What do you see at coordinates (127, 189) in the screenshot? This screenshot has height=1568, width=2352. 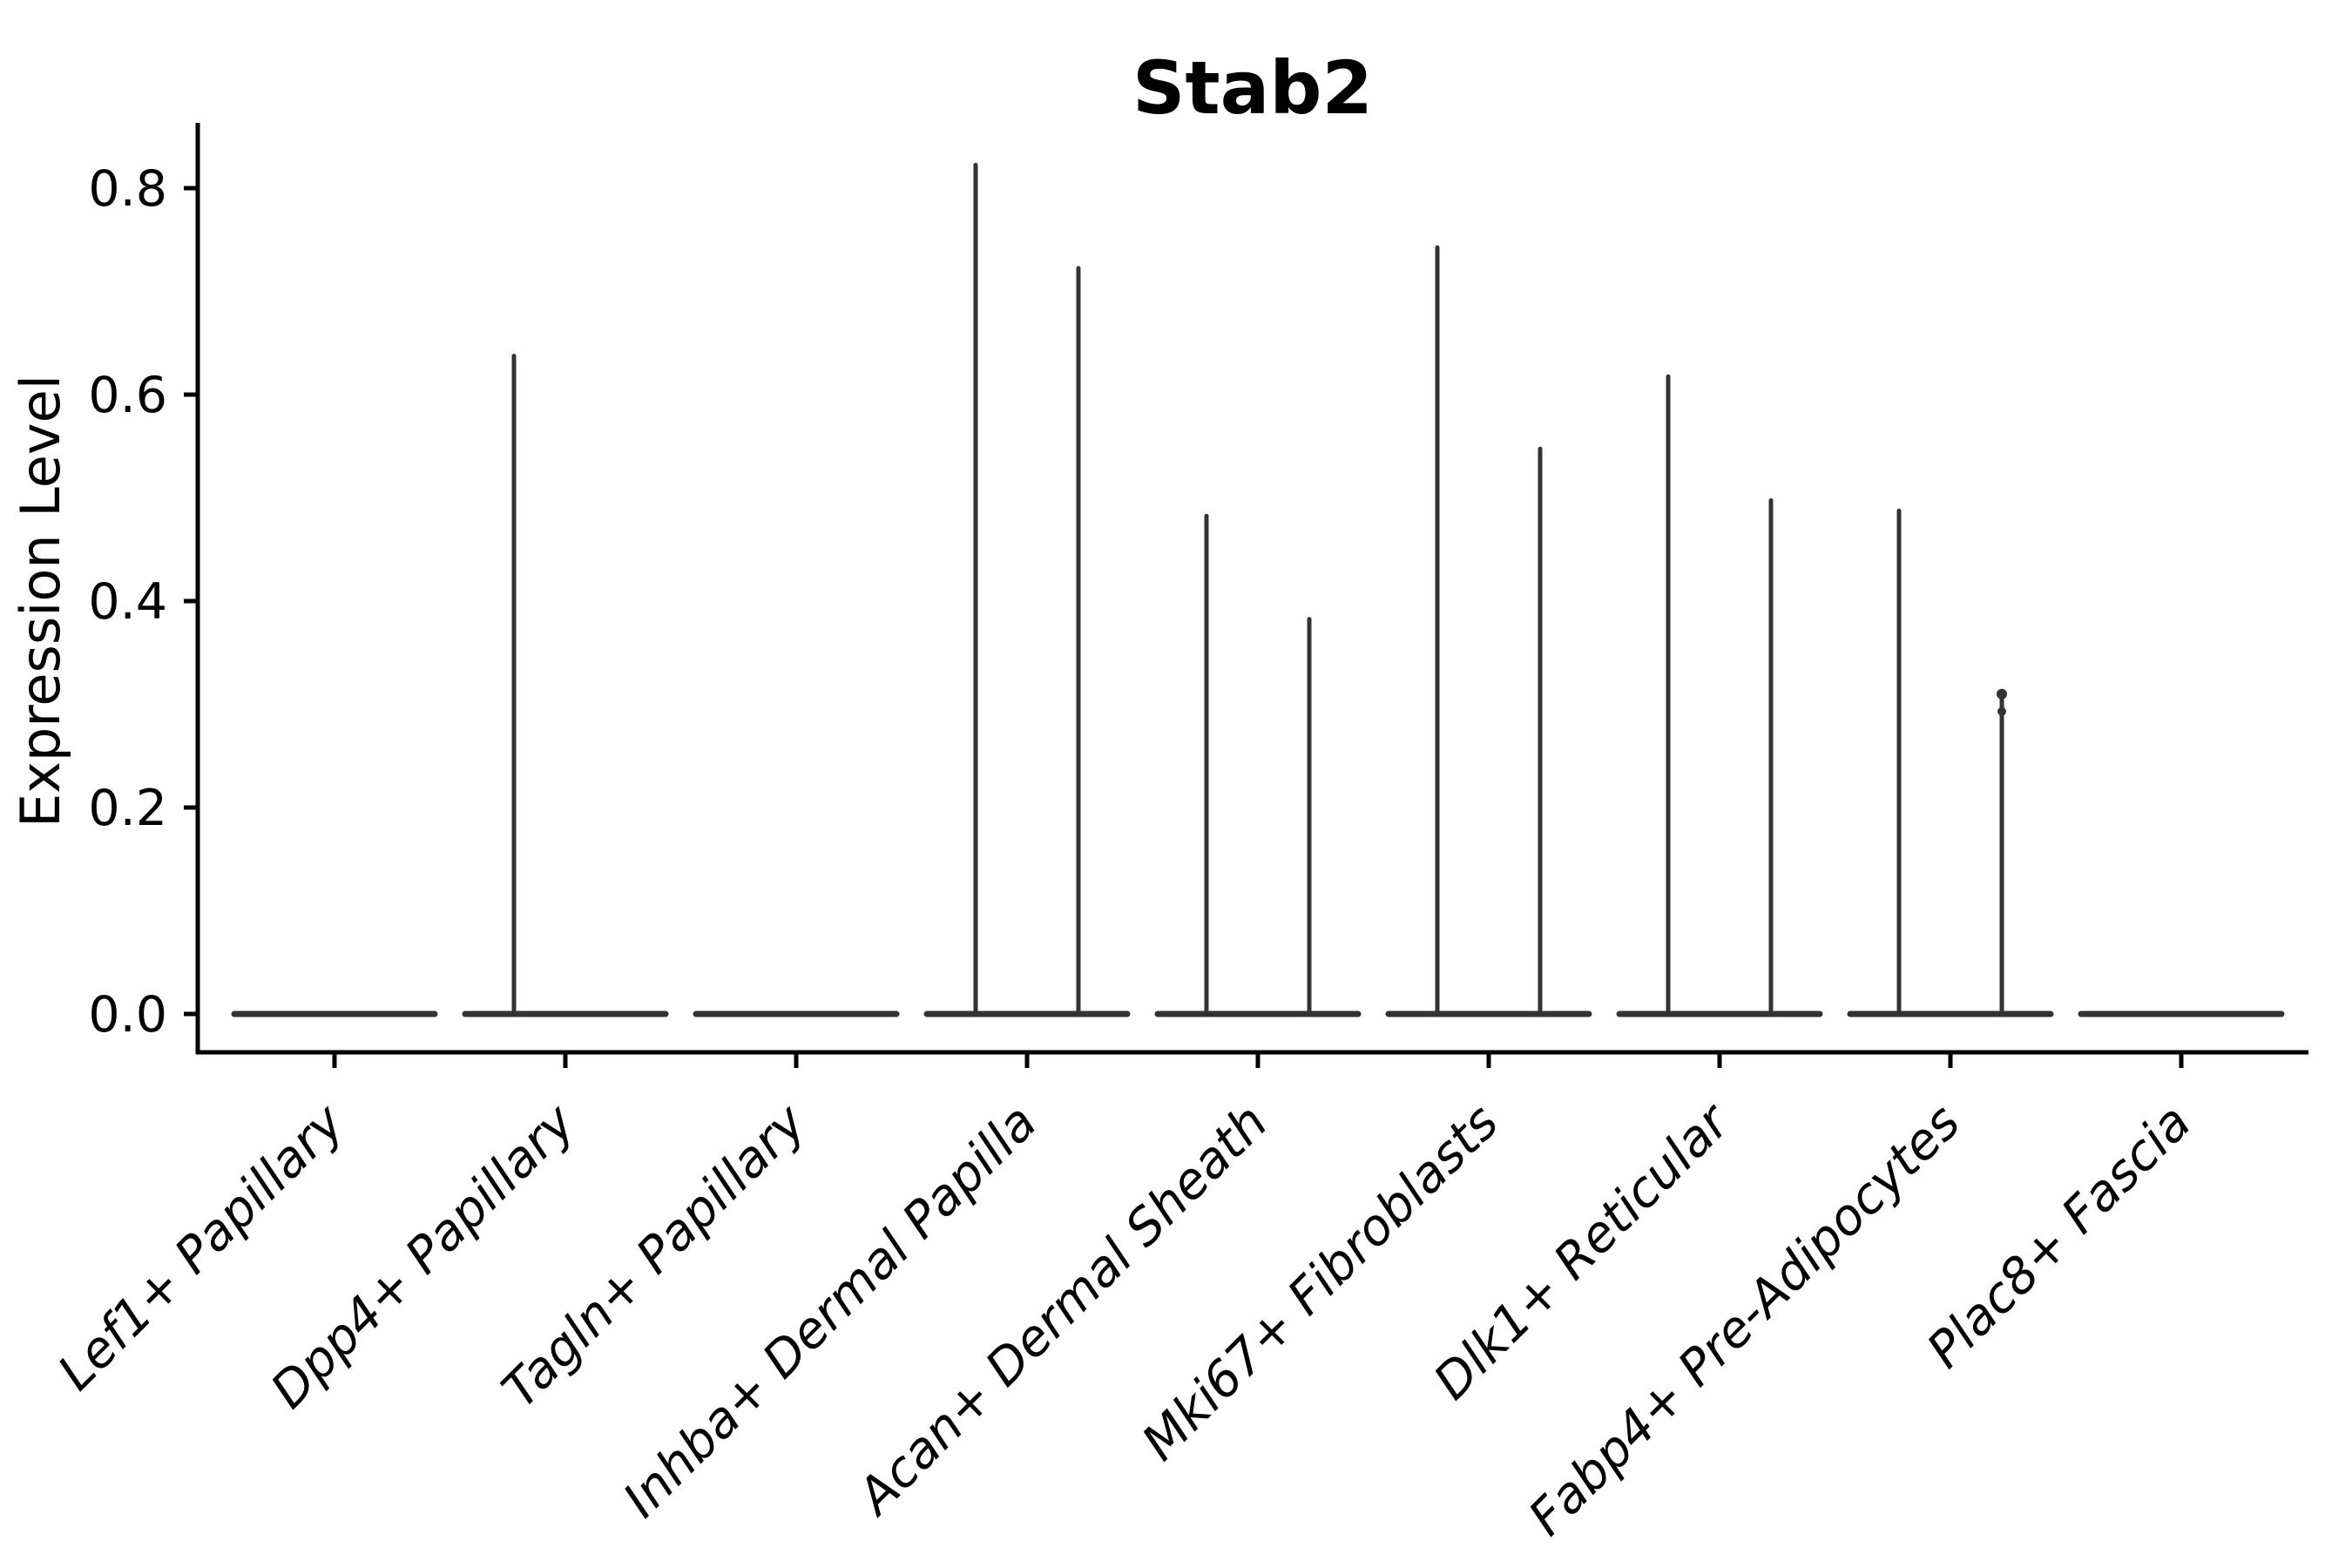 I see `y-tick-label: 0.8` at bounding box center [127, 189].